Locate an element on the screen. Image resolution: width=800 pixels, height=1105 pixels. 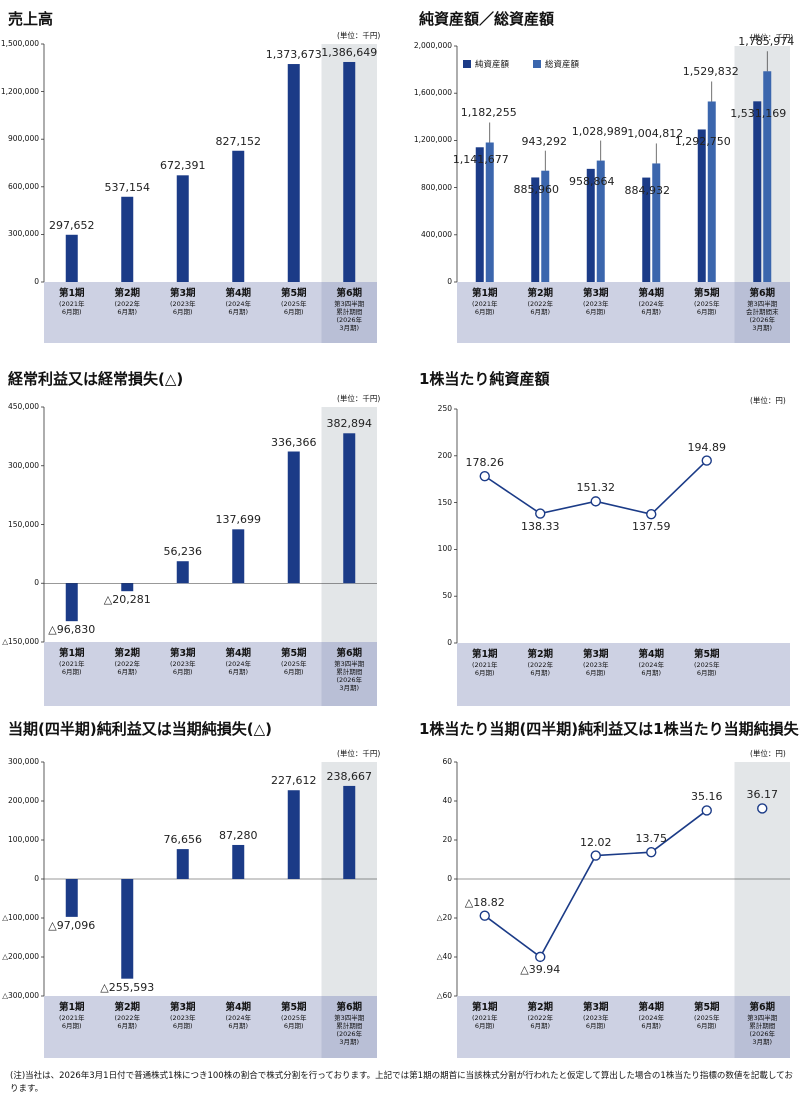
sales-bar is located at coordinates (71, 258).